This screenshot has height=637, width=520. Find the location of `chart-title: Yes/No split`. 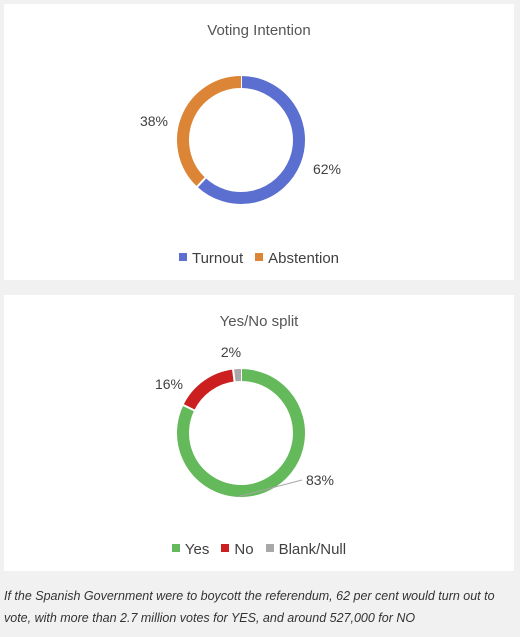

chart-title: Yes/No split is located at coordinates (259, 321).